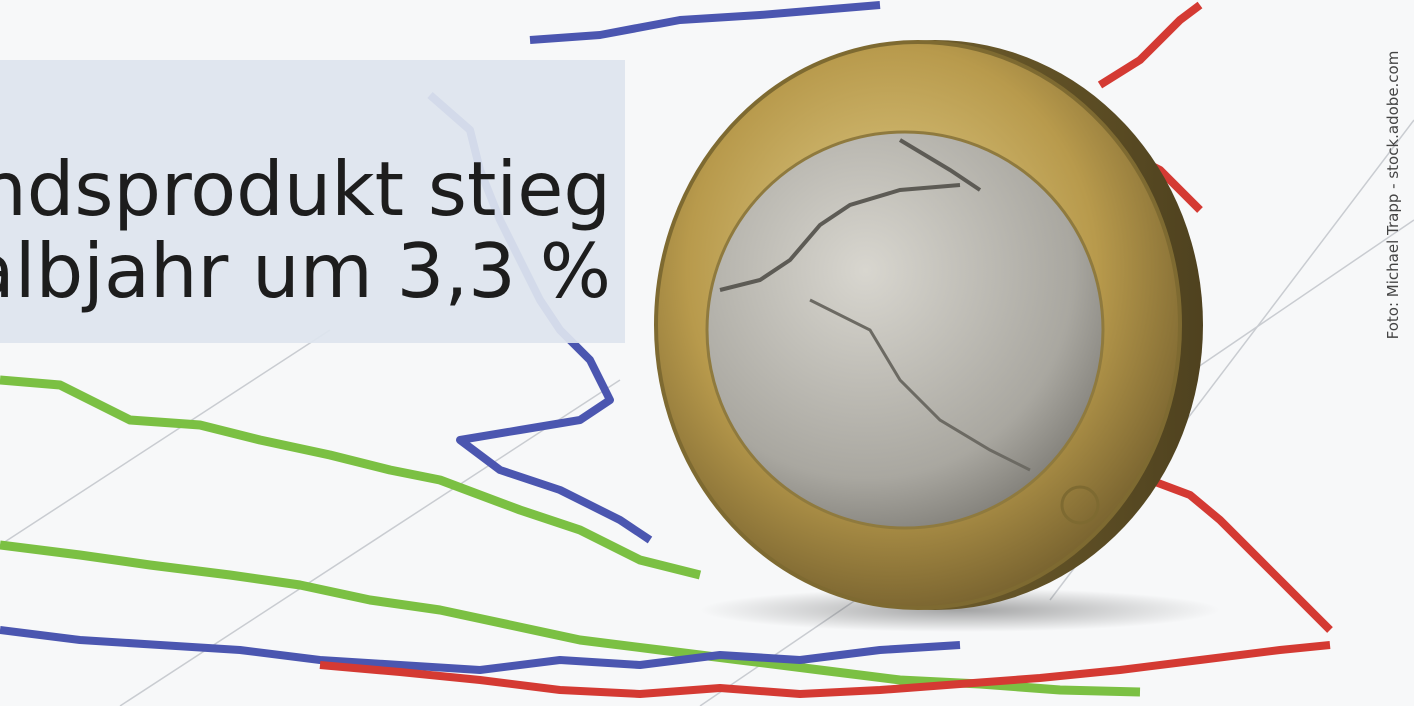 This screenshot has height=710, width=1414. Describe the element at coordinates (305, 271) in the screenshot. I see `headline-line-2: Halbjahr um 3,3 %` at that location.